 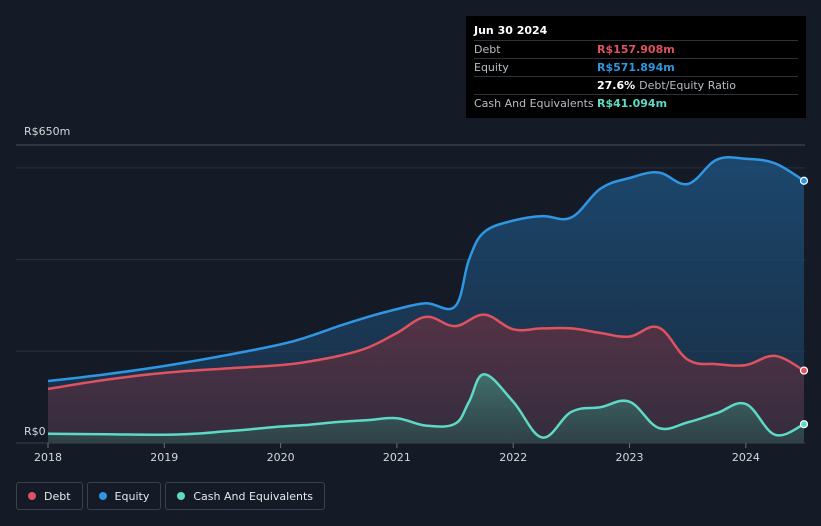 I want to click on y-axis-top-label: R$650m, so click(x=47, y=131).